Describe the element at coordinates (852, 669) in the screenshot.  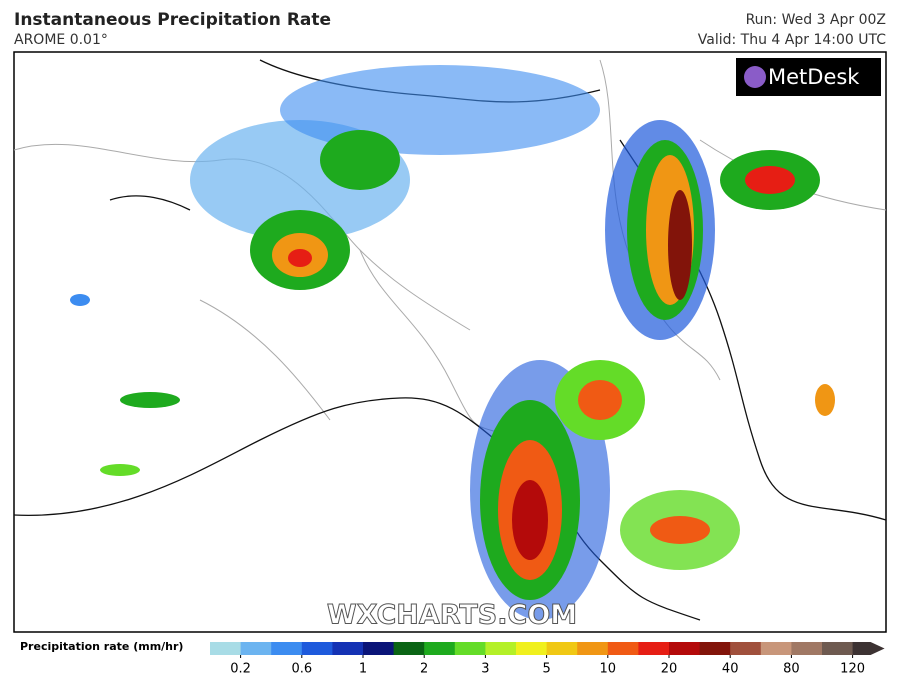
I see `colorbar-tick-label: 120` at that location.